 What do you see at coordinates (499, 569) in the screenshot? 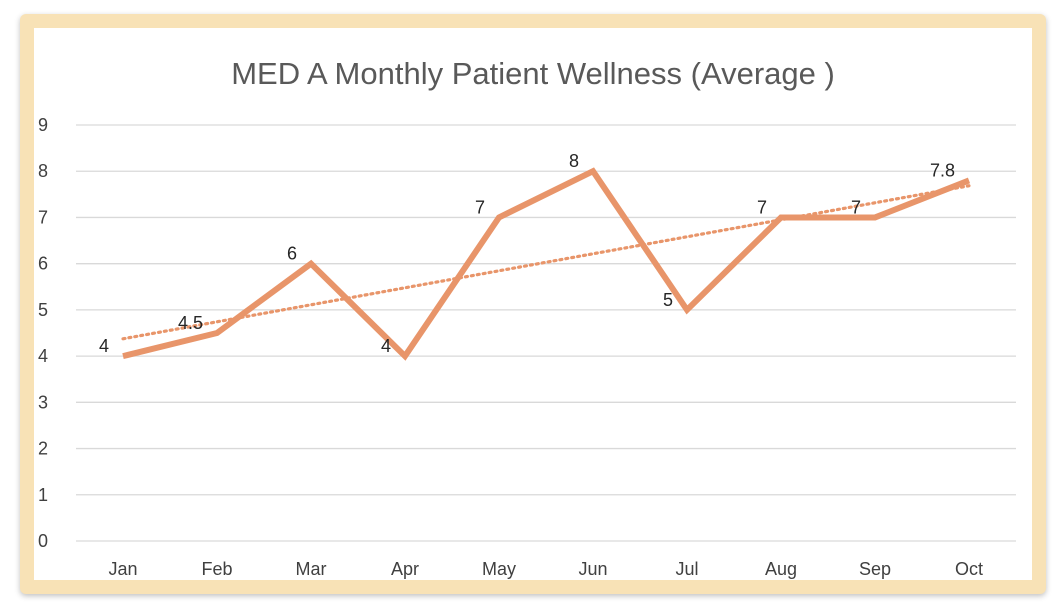
I see `x-tick-label: May` at bounding box center [499, 569].